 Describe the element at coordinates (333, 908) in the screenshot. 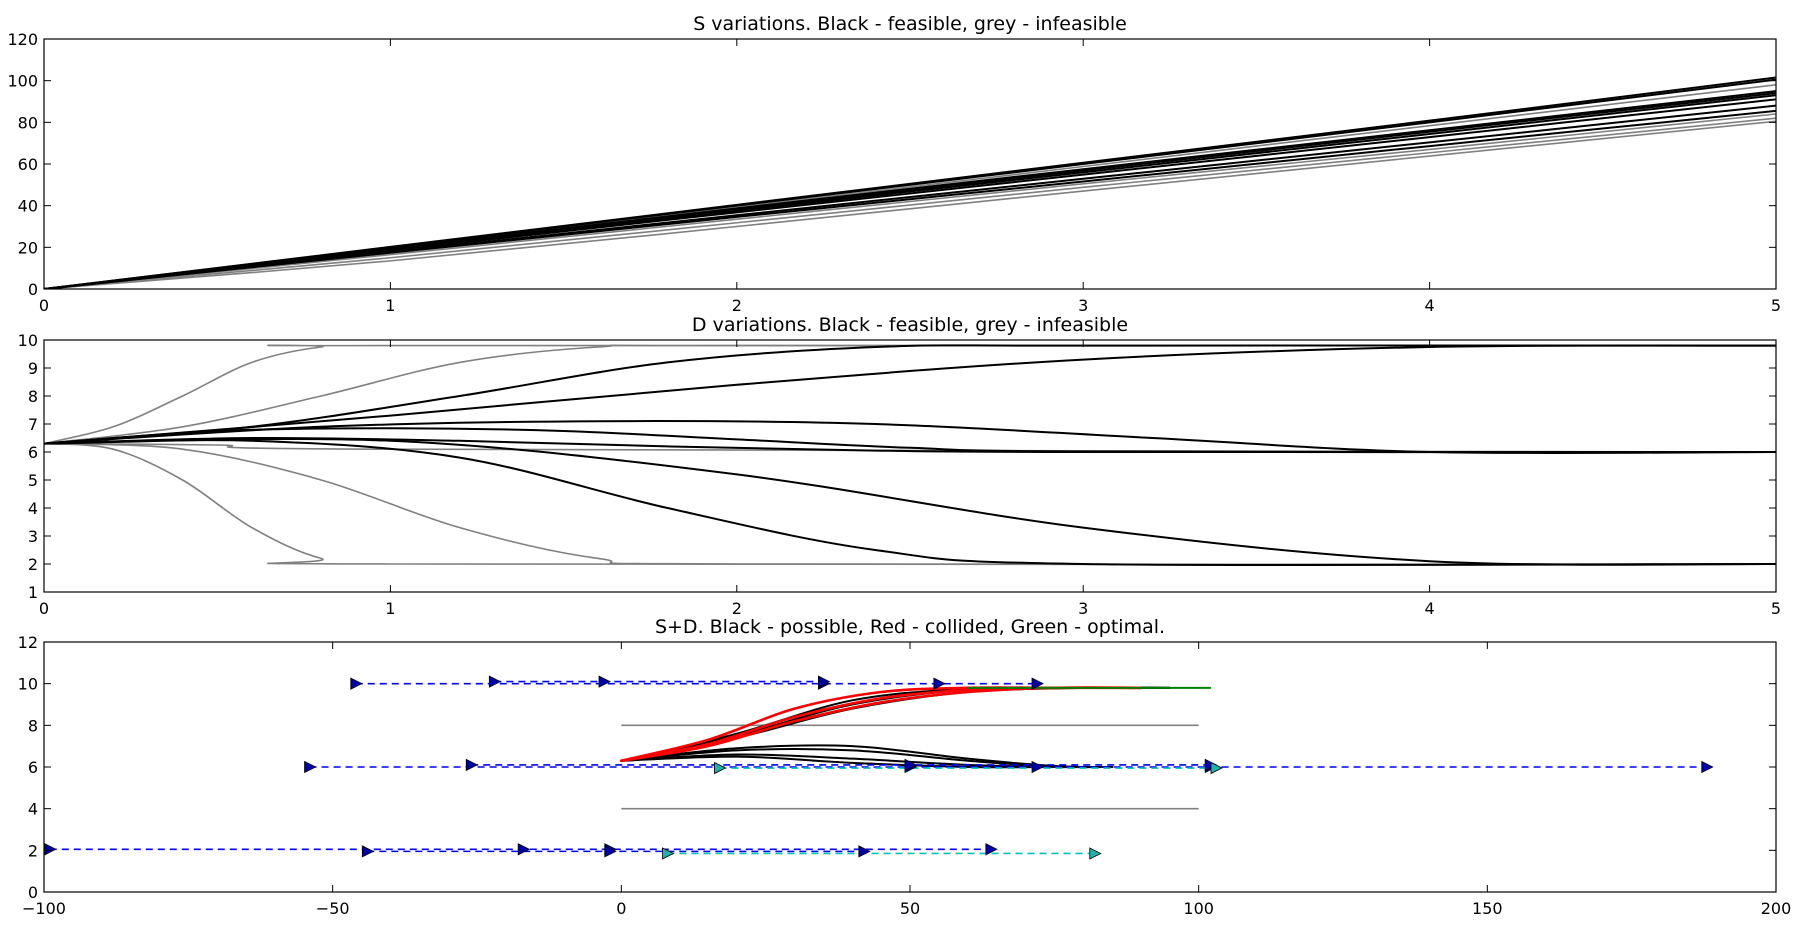

I see `x-tick-label: −50` at that location.